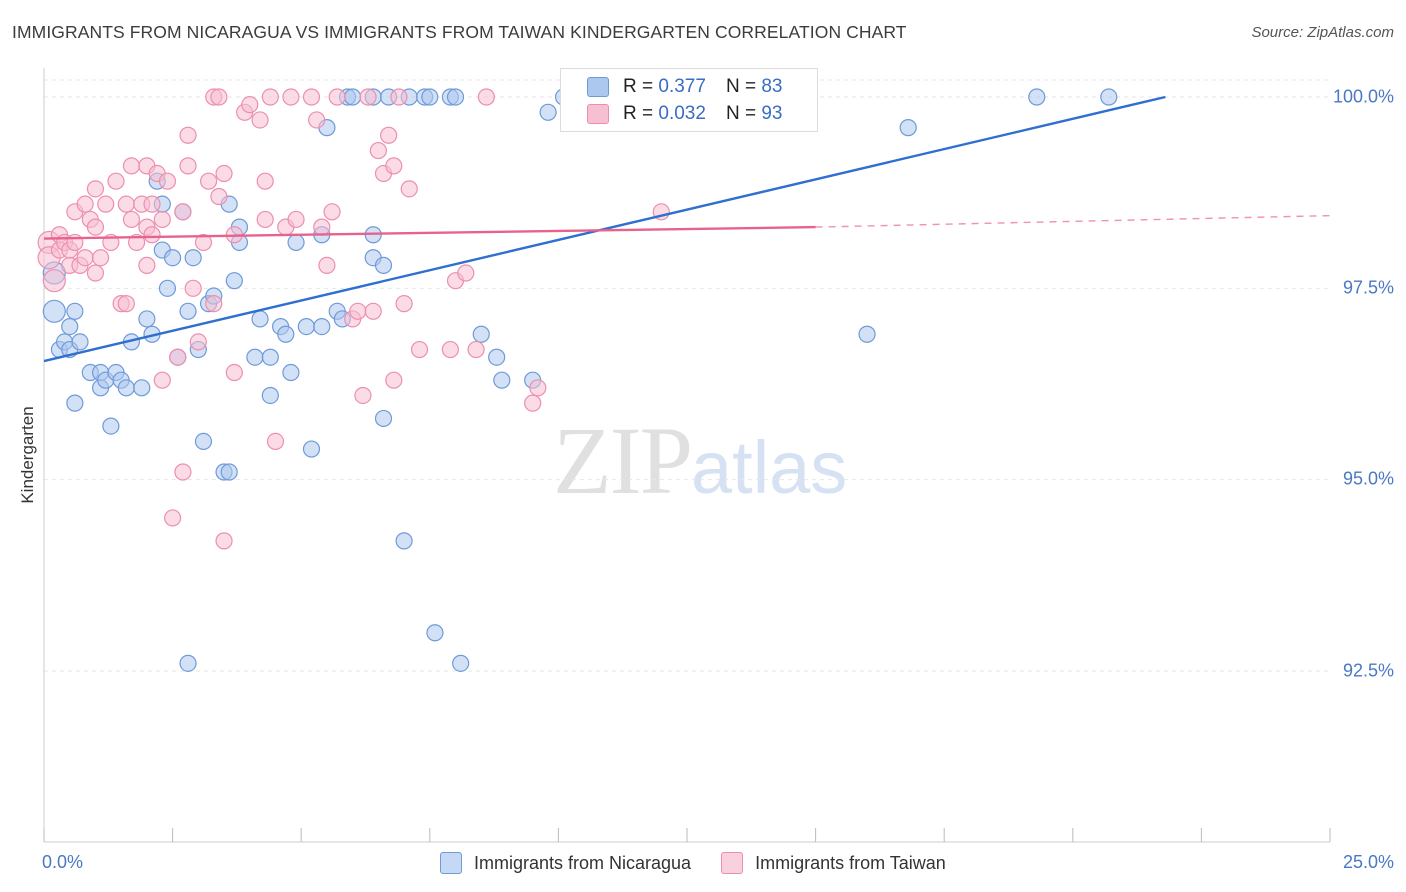  What do you see at coordinates (1368, 670) in the screenshot?
I see `y-tick-label-92-5: 92.5%` at bounding box center [1368, 670].